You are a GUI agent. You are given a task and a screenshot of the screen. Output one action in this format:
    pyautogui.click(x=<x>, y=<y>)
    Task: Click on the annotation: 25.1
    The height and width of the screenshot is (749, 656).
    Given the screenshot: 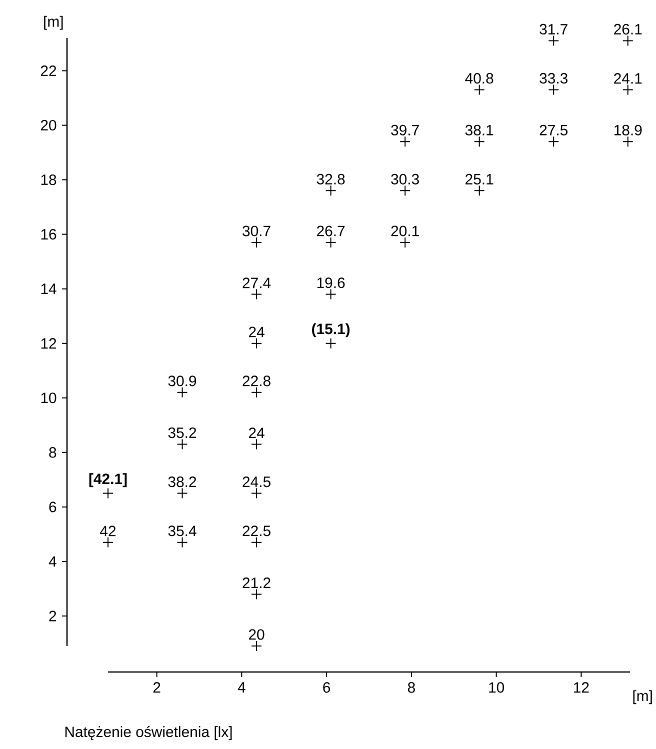 What is the action you would take?
    pyautogui.click(x=480, y=179)
    